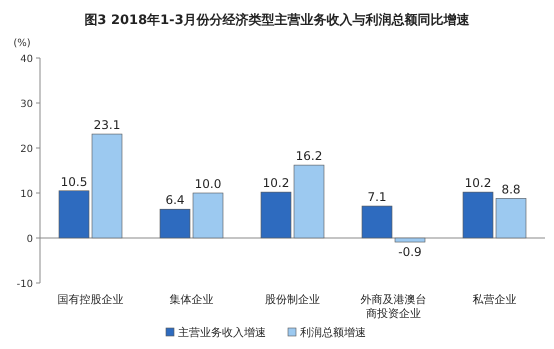 The image size is (554, 349). I want to click on y-tick-label: 30, so click(26, 104).